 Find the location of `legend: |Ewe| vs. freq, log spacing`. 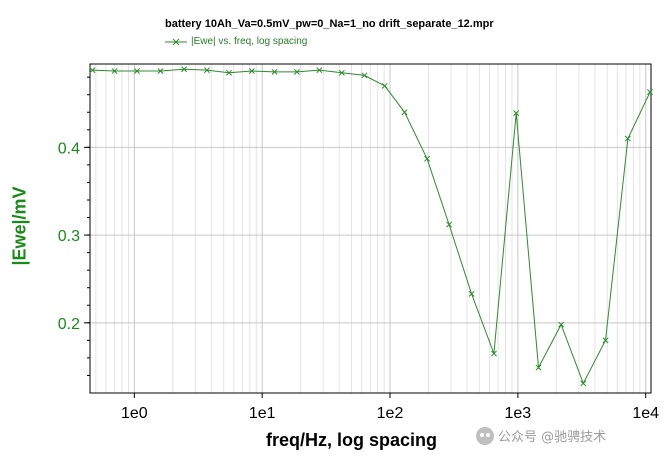

legend: |Ewe| vs. freq, log spacing is located at coordinates (236, 41).